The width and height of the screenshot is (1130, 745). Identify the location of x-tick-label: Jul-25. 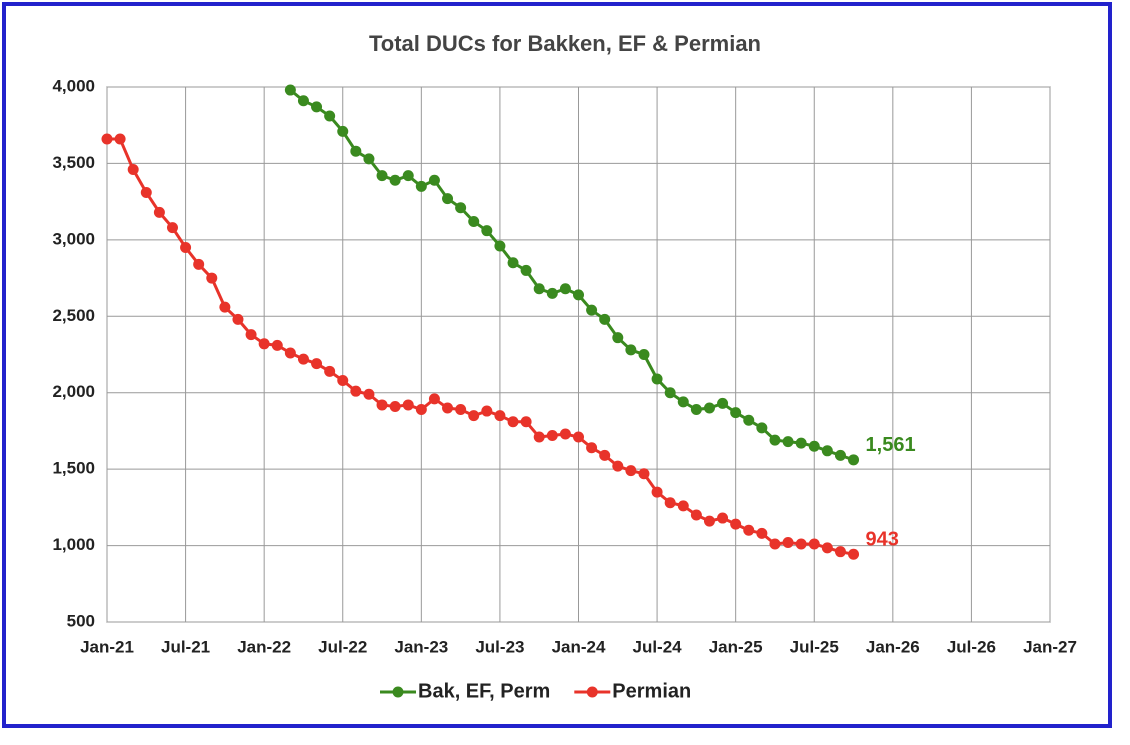
(814, 646).